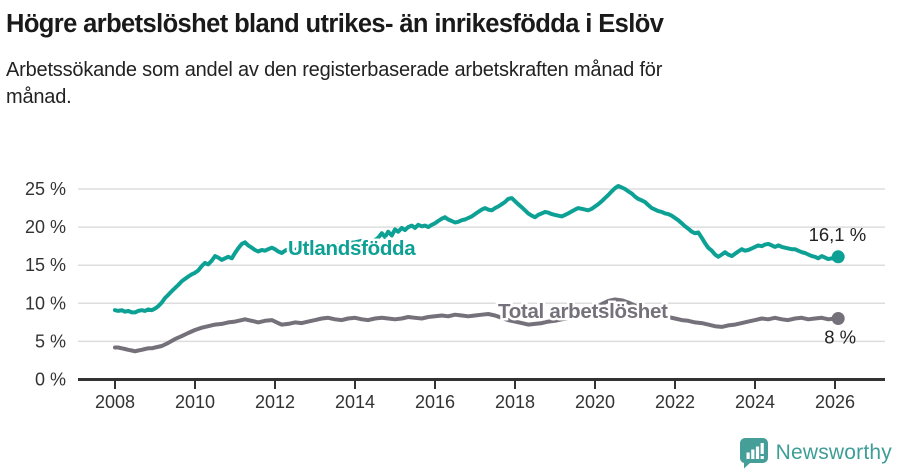 This screenshot has width=900, height=474. Describe the element at coordinates (275, 402) in the screenshot. I see `x-tick-label: 2012` at that location.